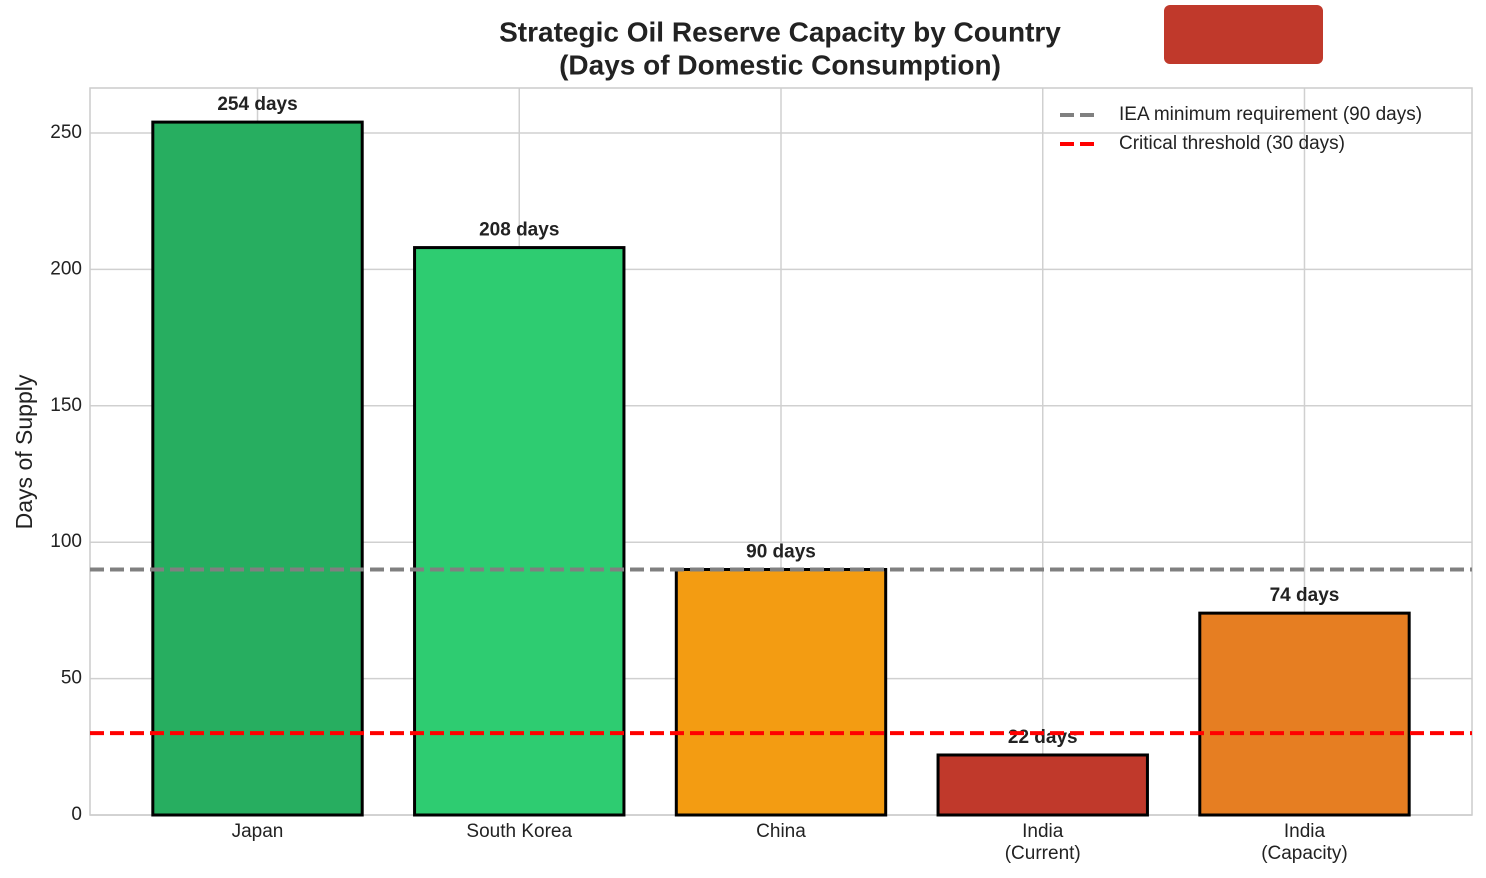 This screenshot has width=1486, height=878. What do you see at coordinates (1243, 34) in the screenshot?
I see `decoration-box` at bounding box center [1243, 34].